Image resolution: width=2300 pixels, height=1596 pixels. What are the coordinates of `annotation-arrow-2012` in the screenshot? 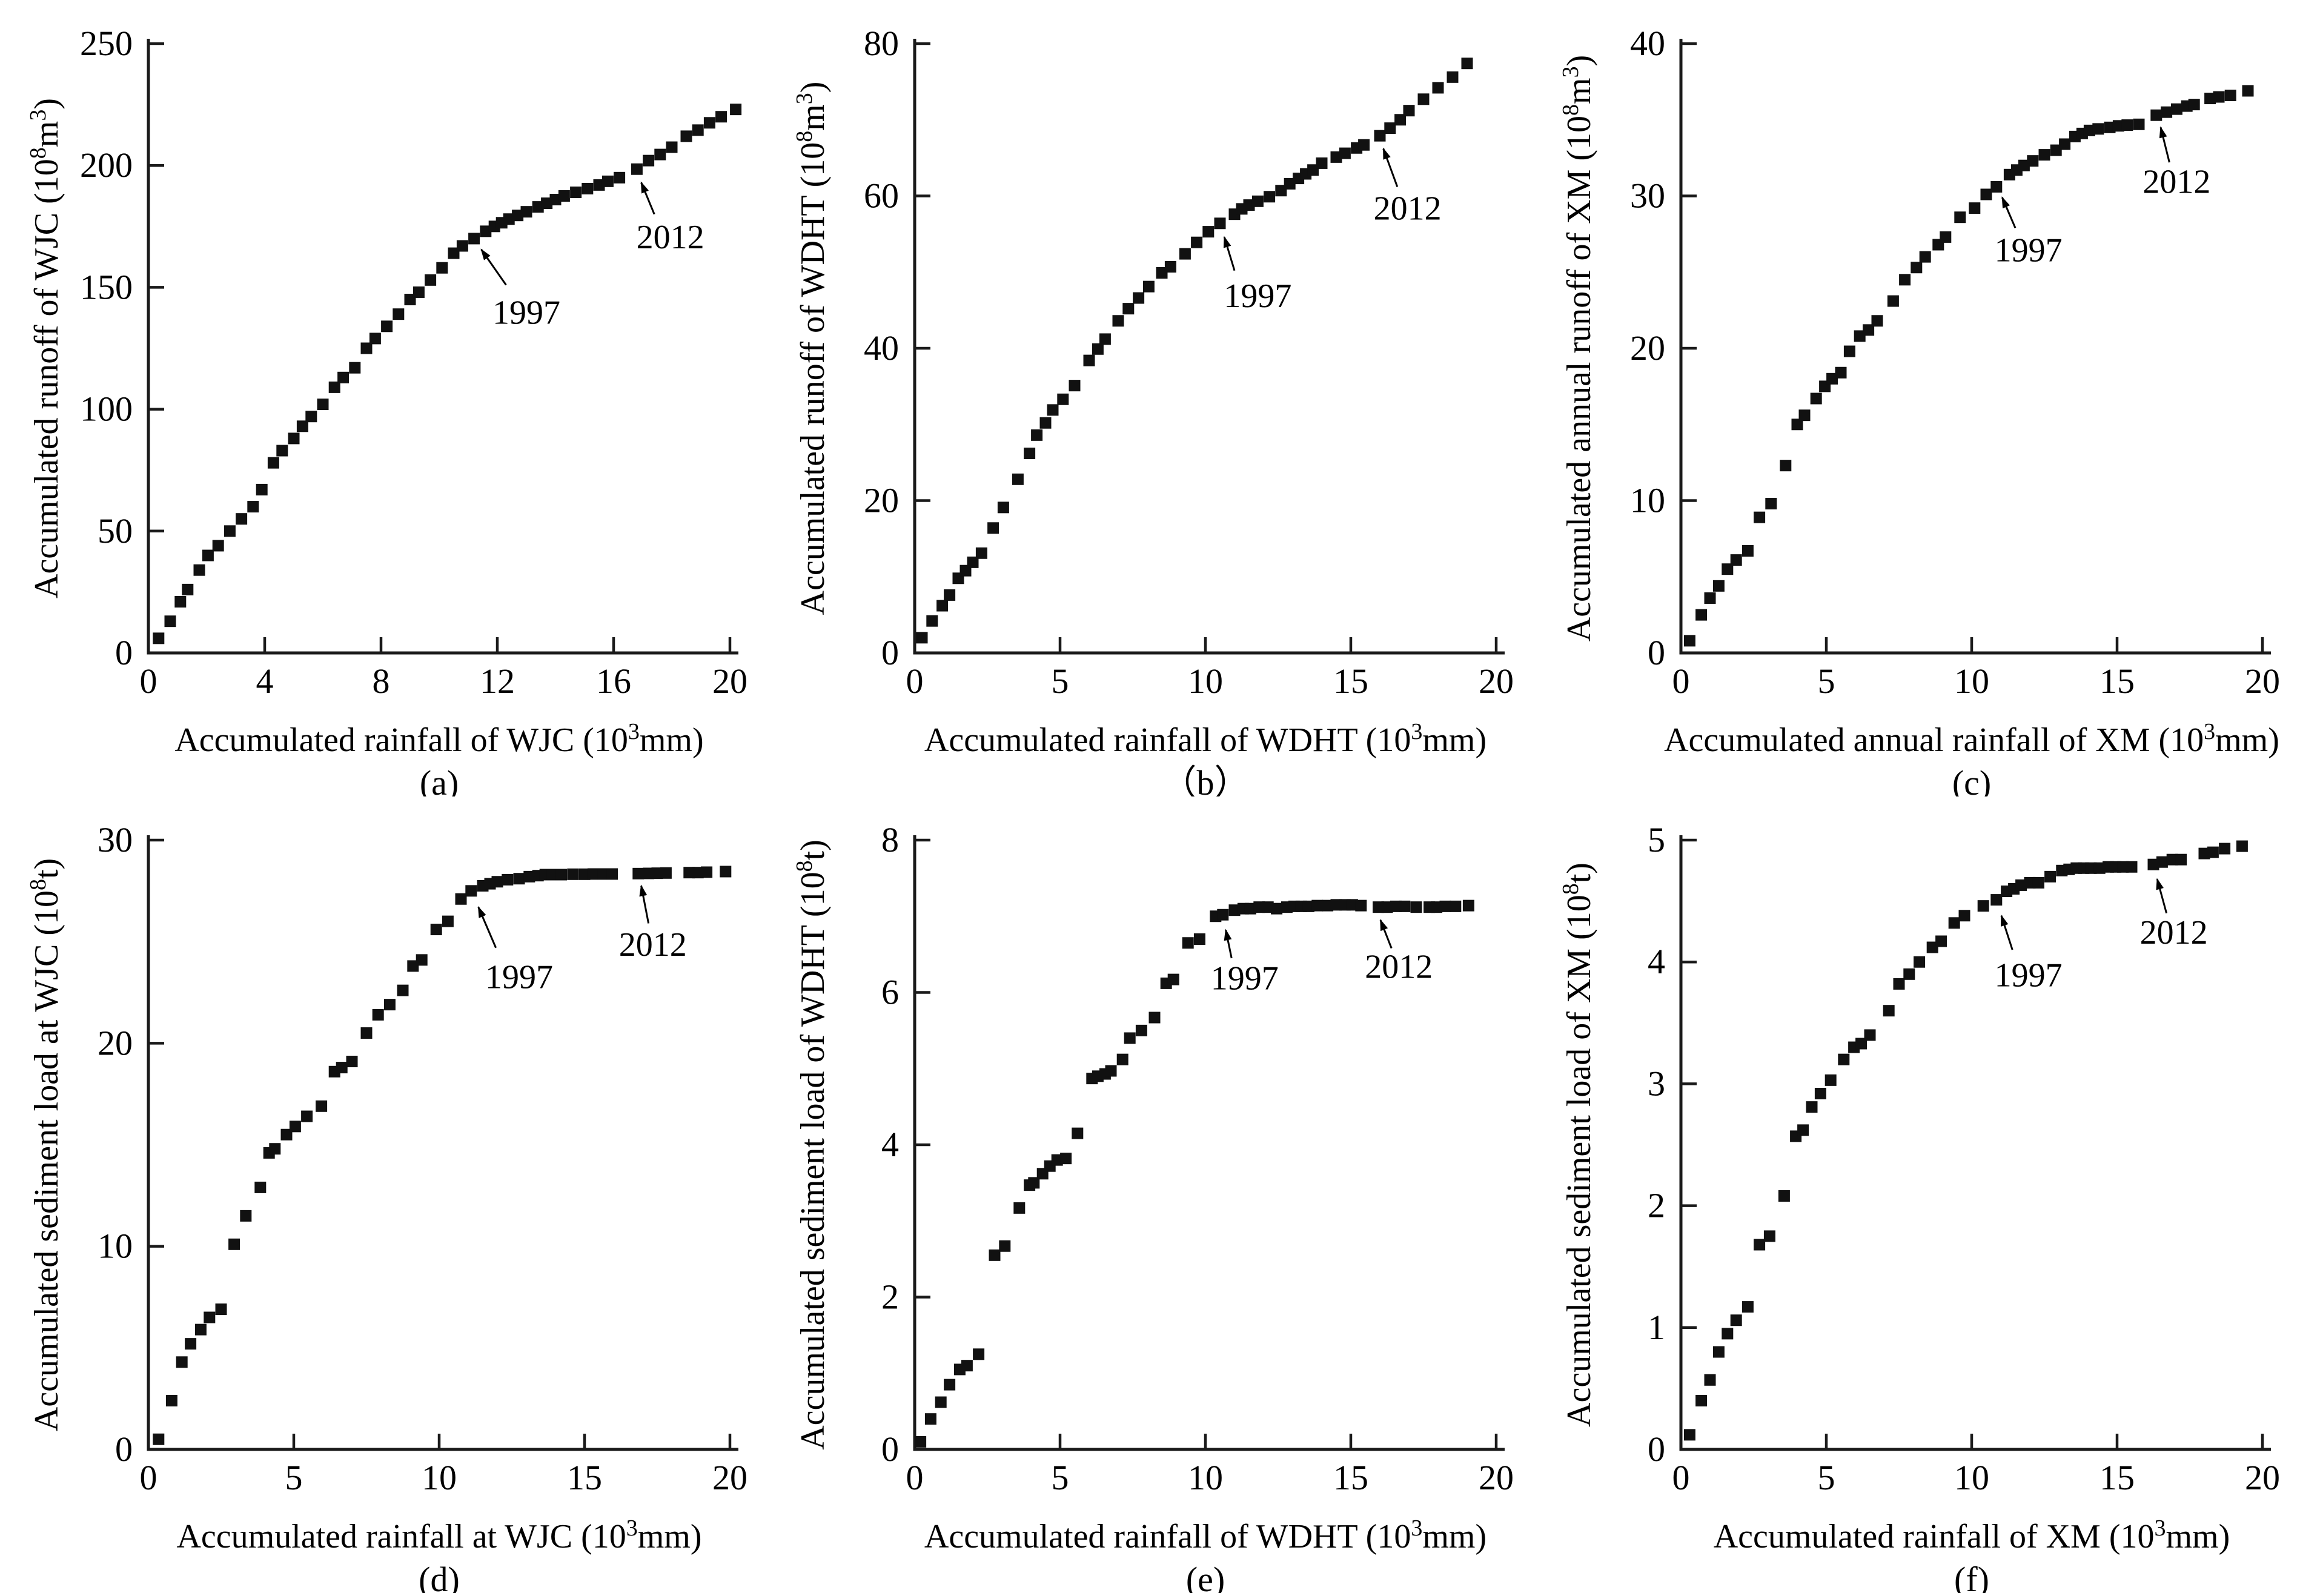 It's located at (1386, 934).